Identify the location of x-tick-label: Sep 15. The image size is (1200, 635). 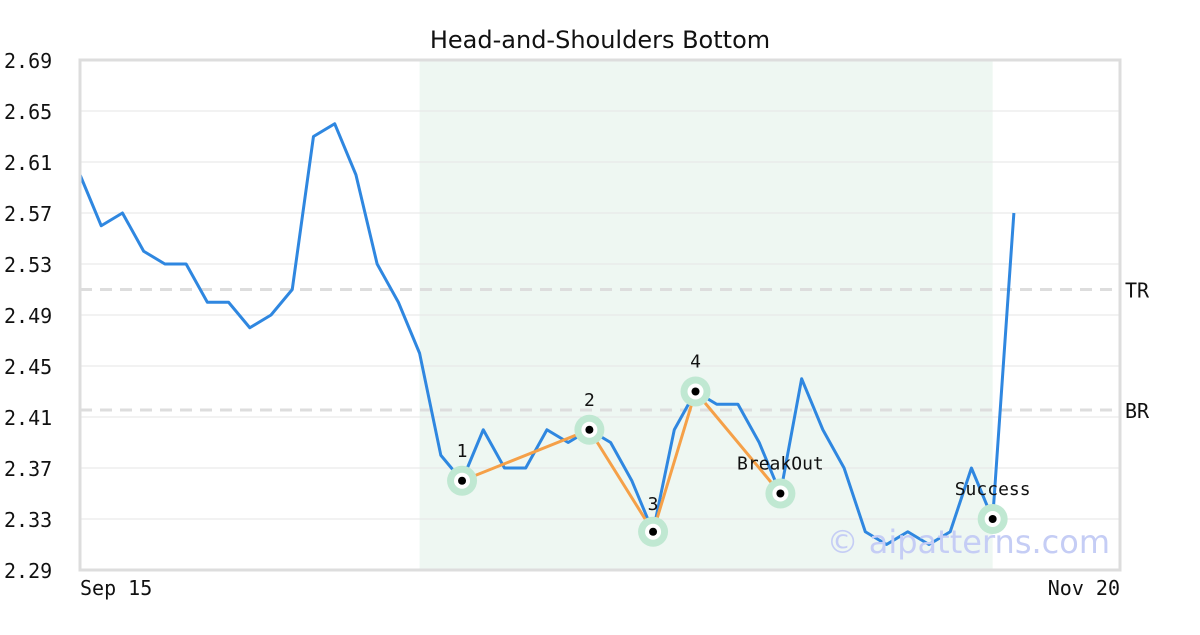
(116, 588).